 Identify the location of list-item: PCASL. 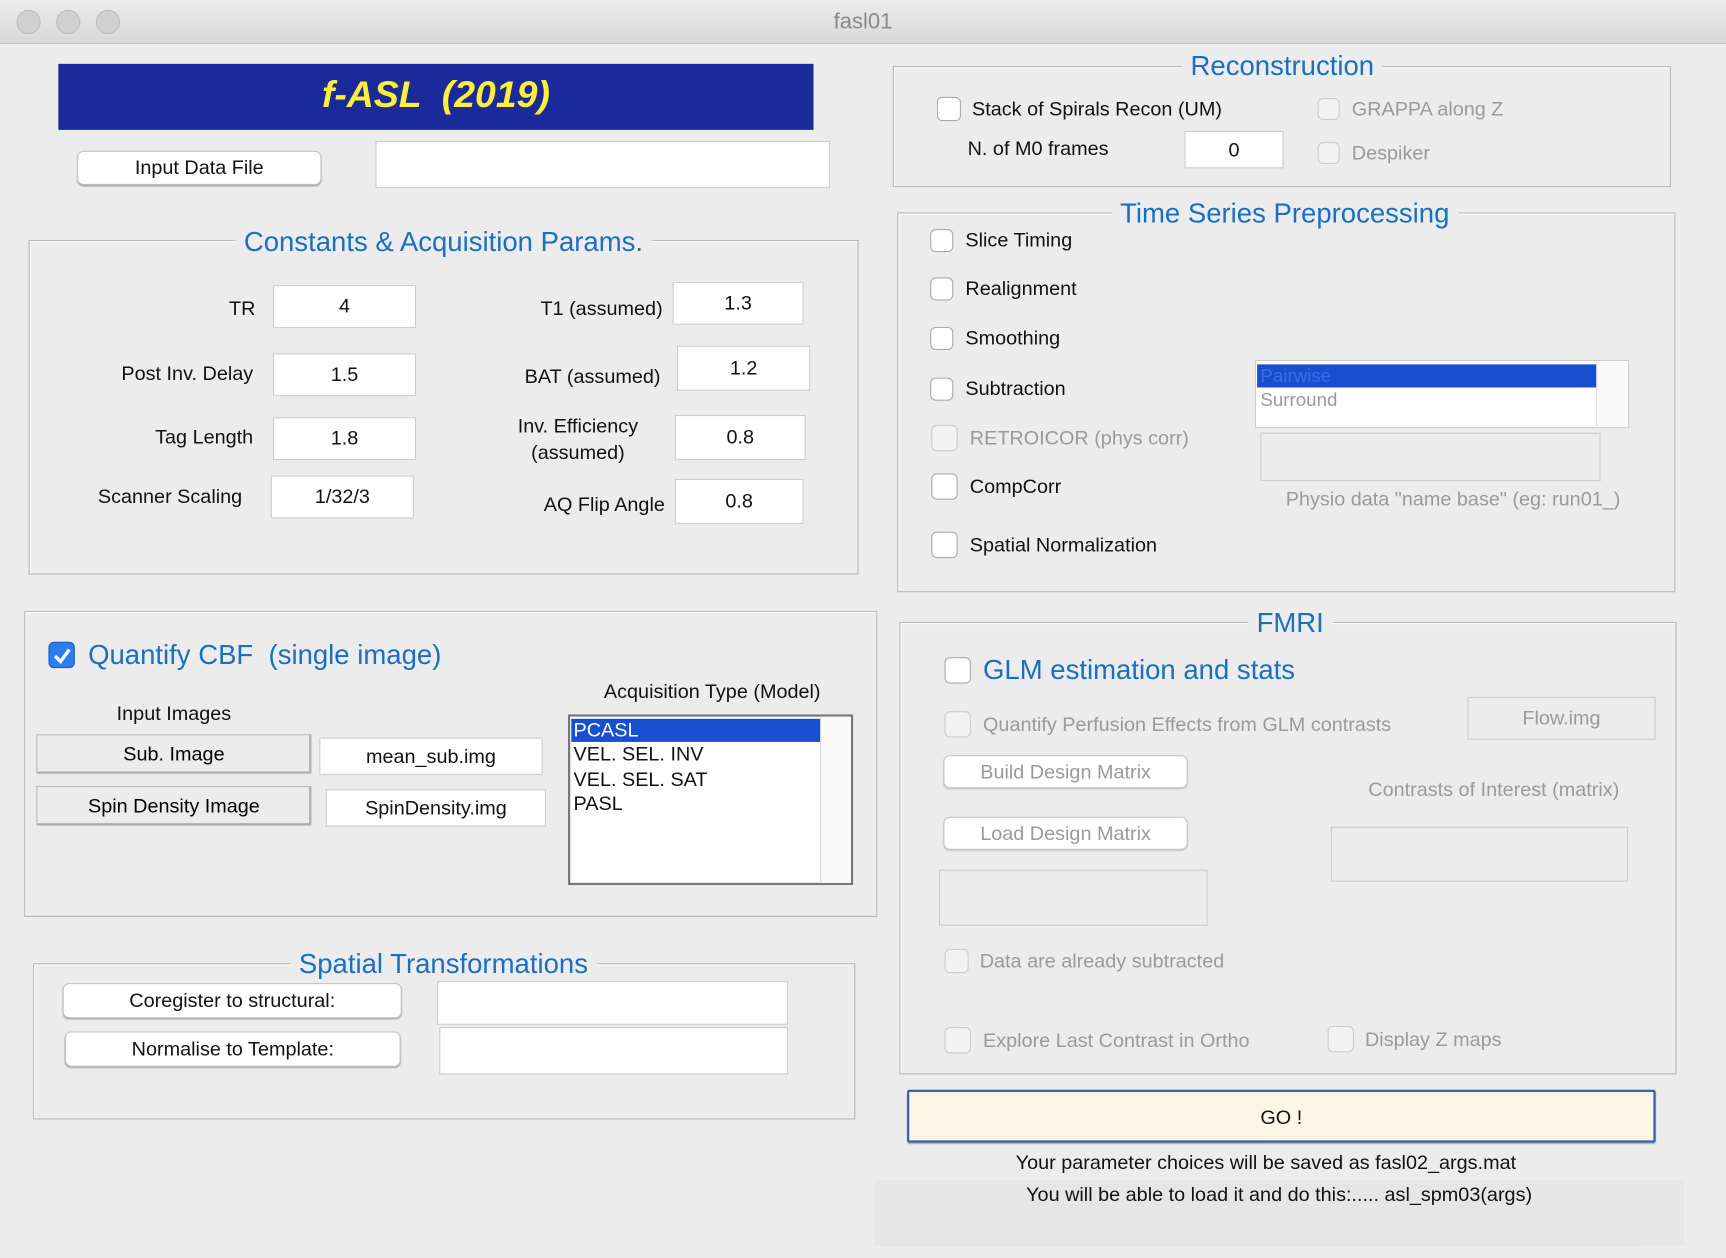
(606, 729).